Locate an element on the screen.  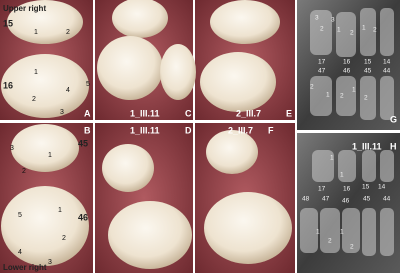
panel-letter: E is located at coordinates (289, 113).